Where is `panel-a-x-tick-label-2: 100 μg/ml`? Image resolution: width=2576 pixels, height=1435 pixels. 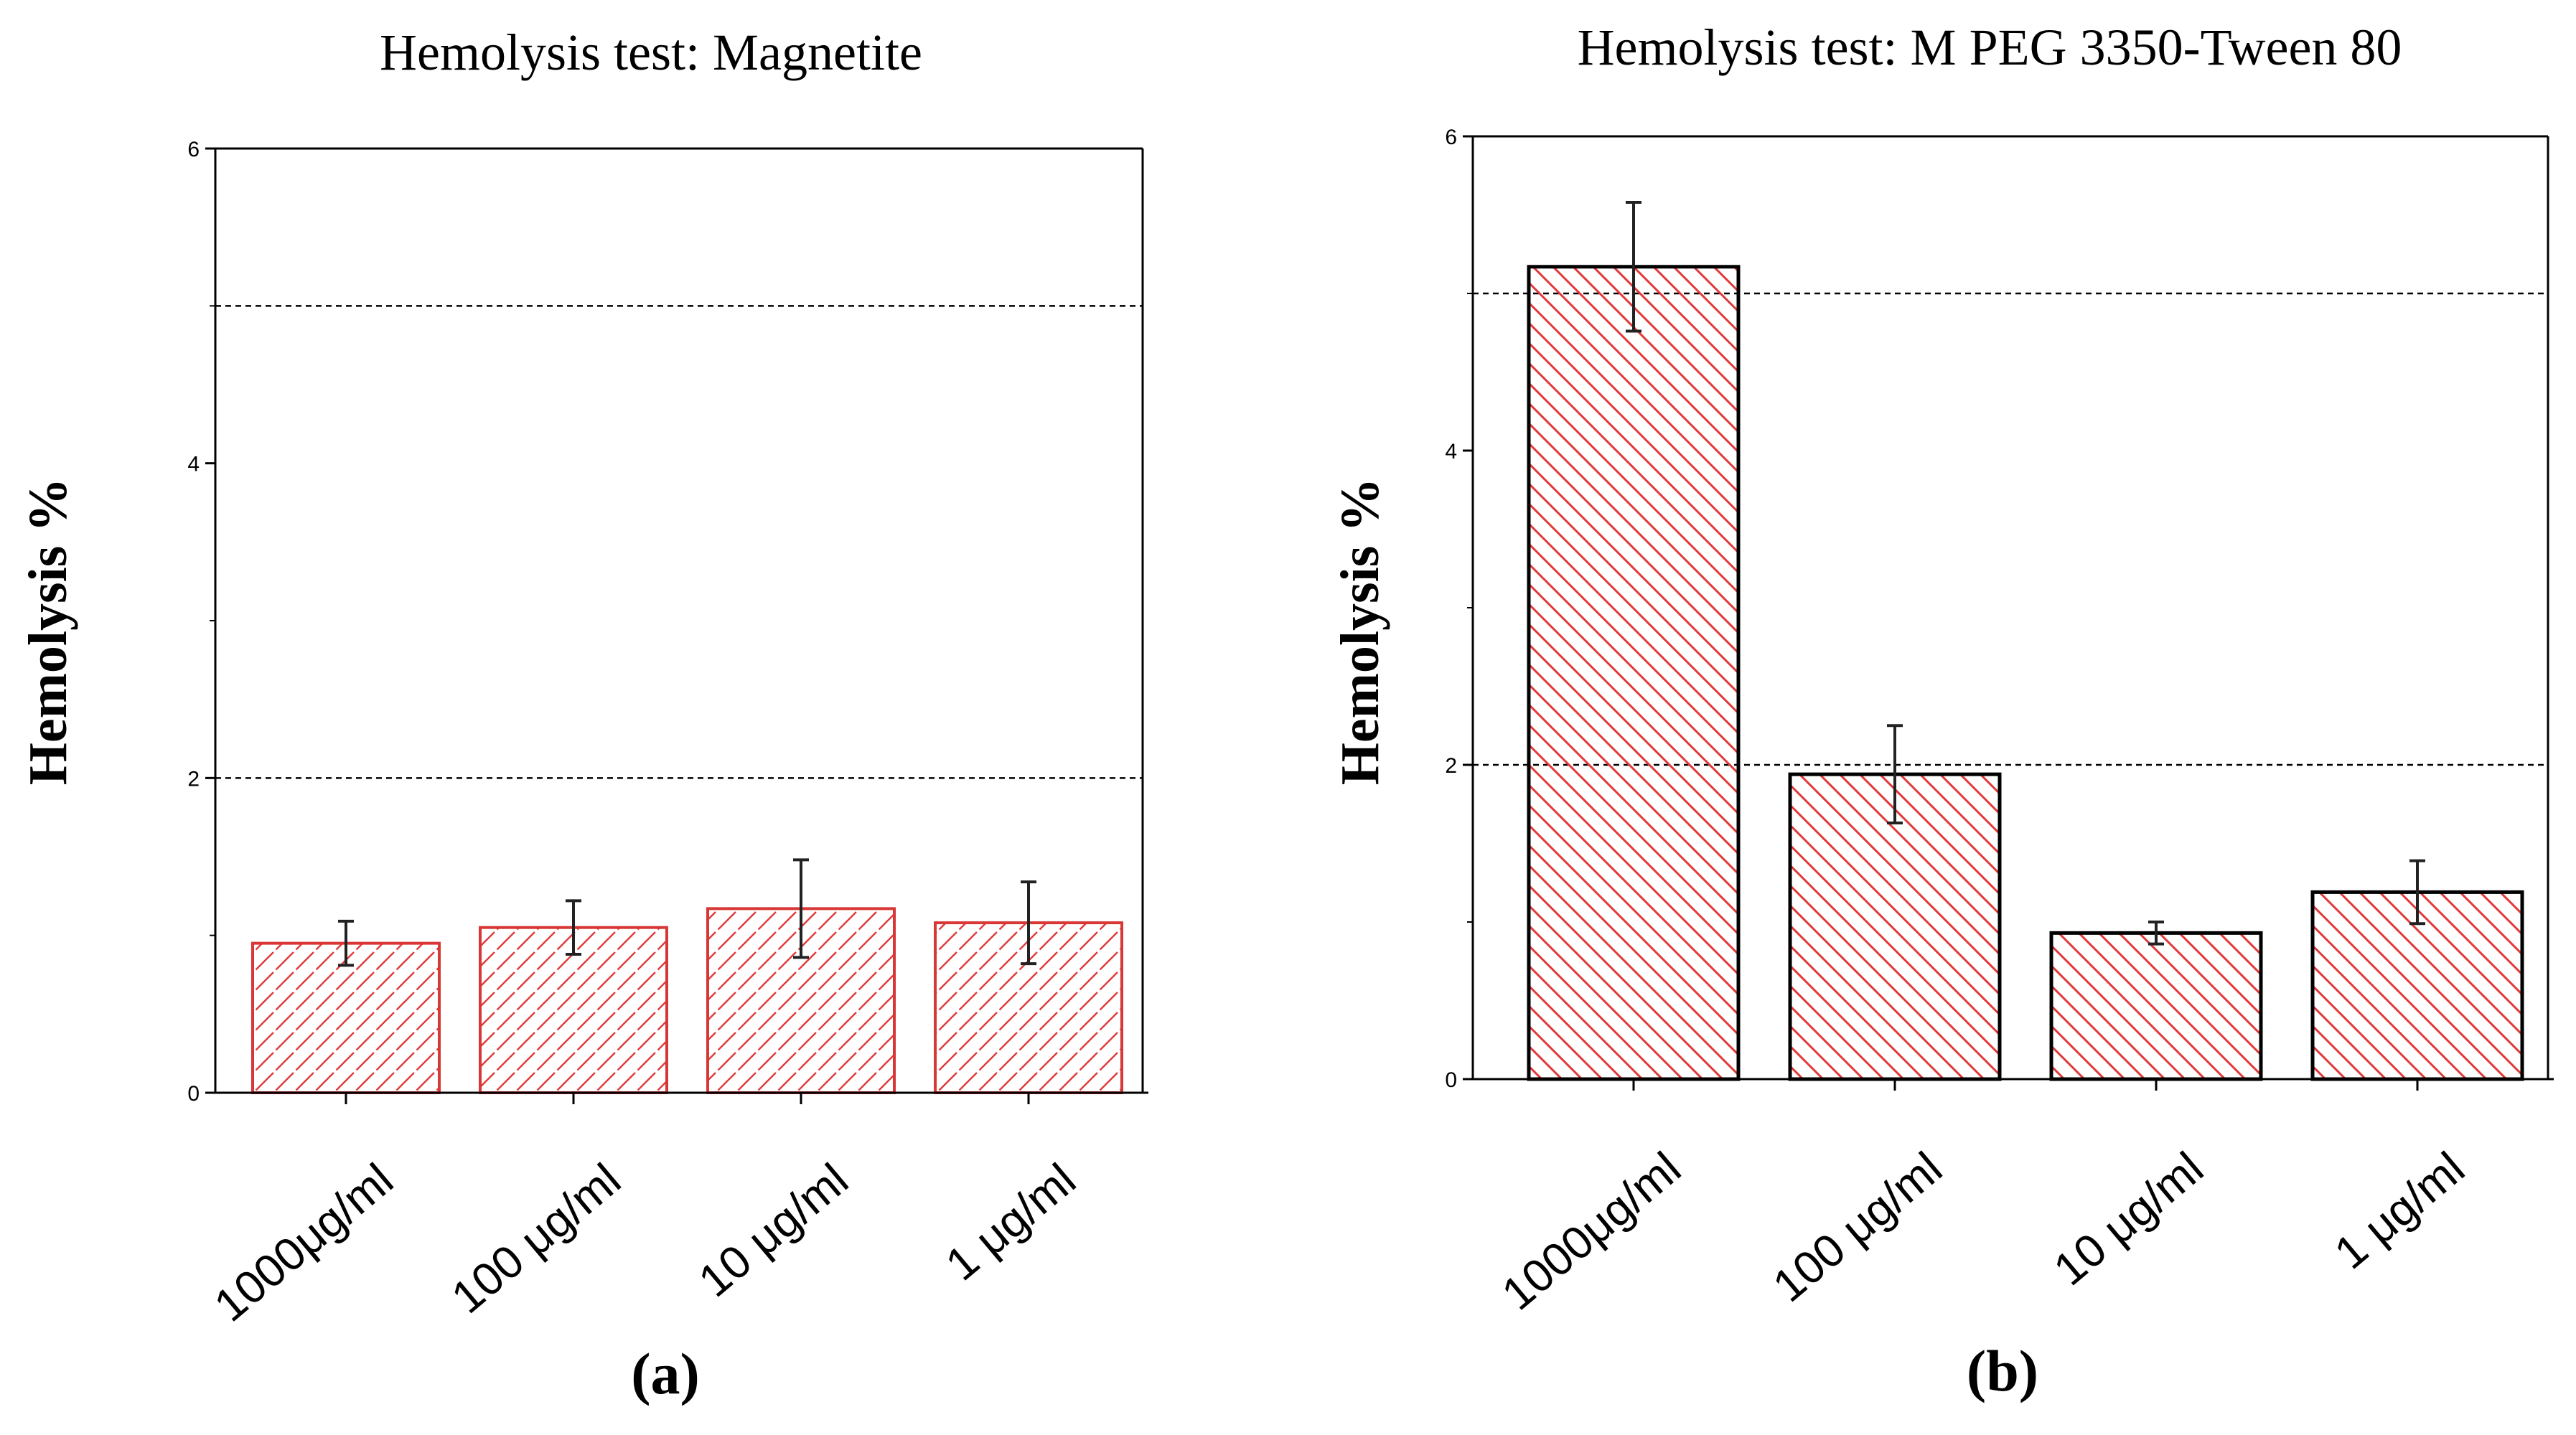
panel-a-x-tick-label-2: 100 μg/ml is located at coordinates (535, 1239).